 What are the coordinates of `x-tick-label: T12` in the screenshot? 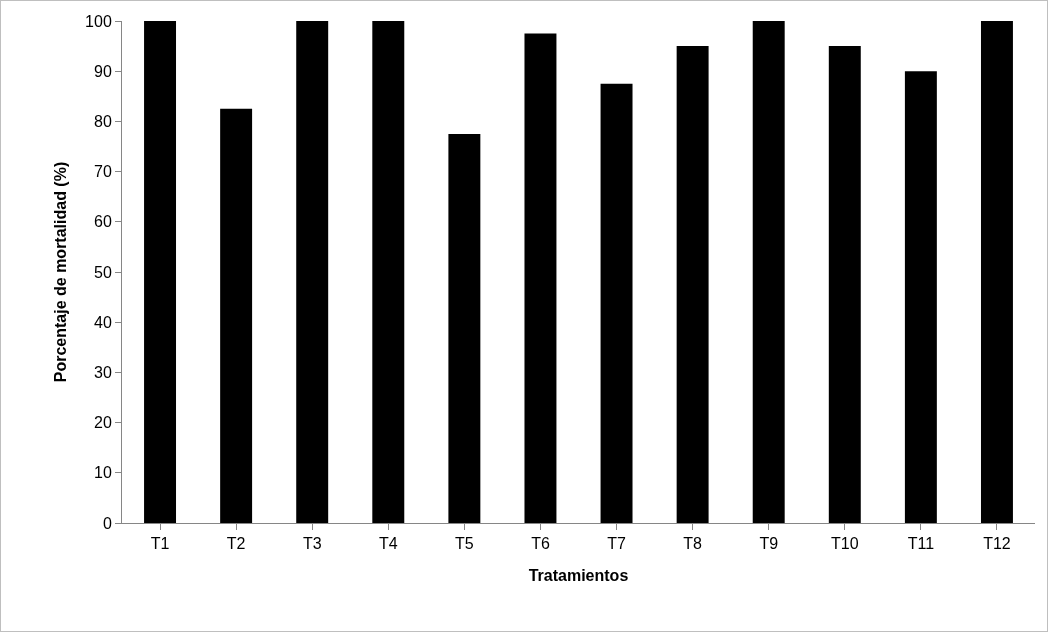 It's located at (997, 544).